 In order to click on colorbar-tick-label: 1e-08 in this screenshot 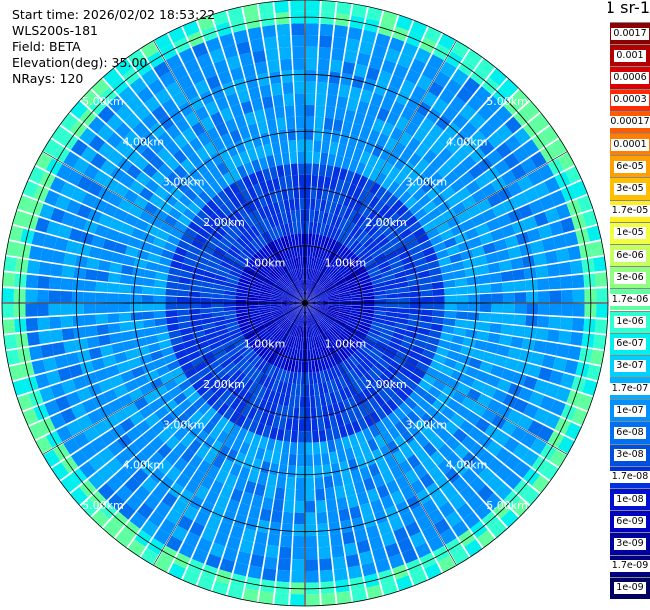, I will do `click(630, 499)`.